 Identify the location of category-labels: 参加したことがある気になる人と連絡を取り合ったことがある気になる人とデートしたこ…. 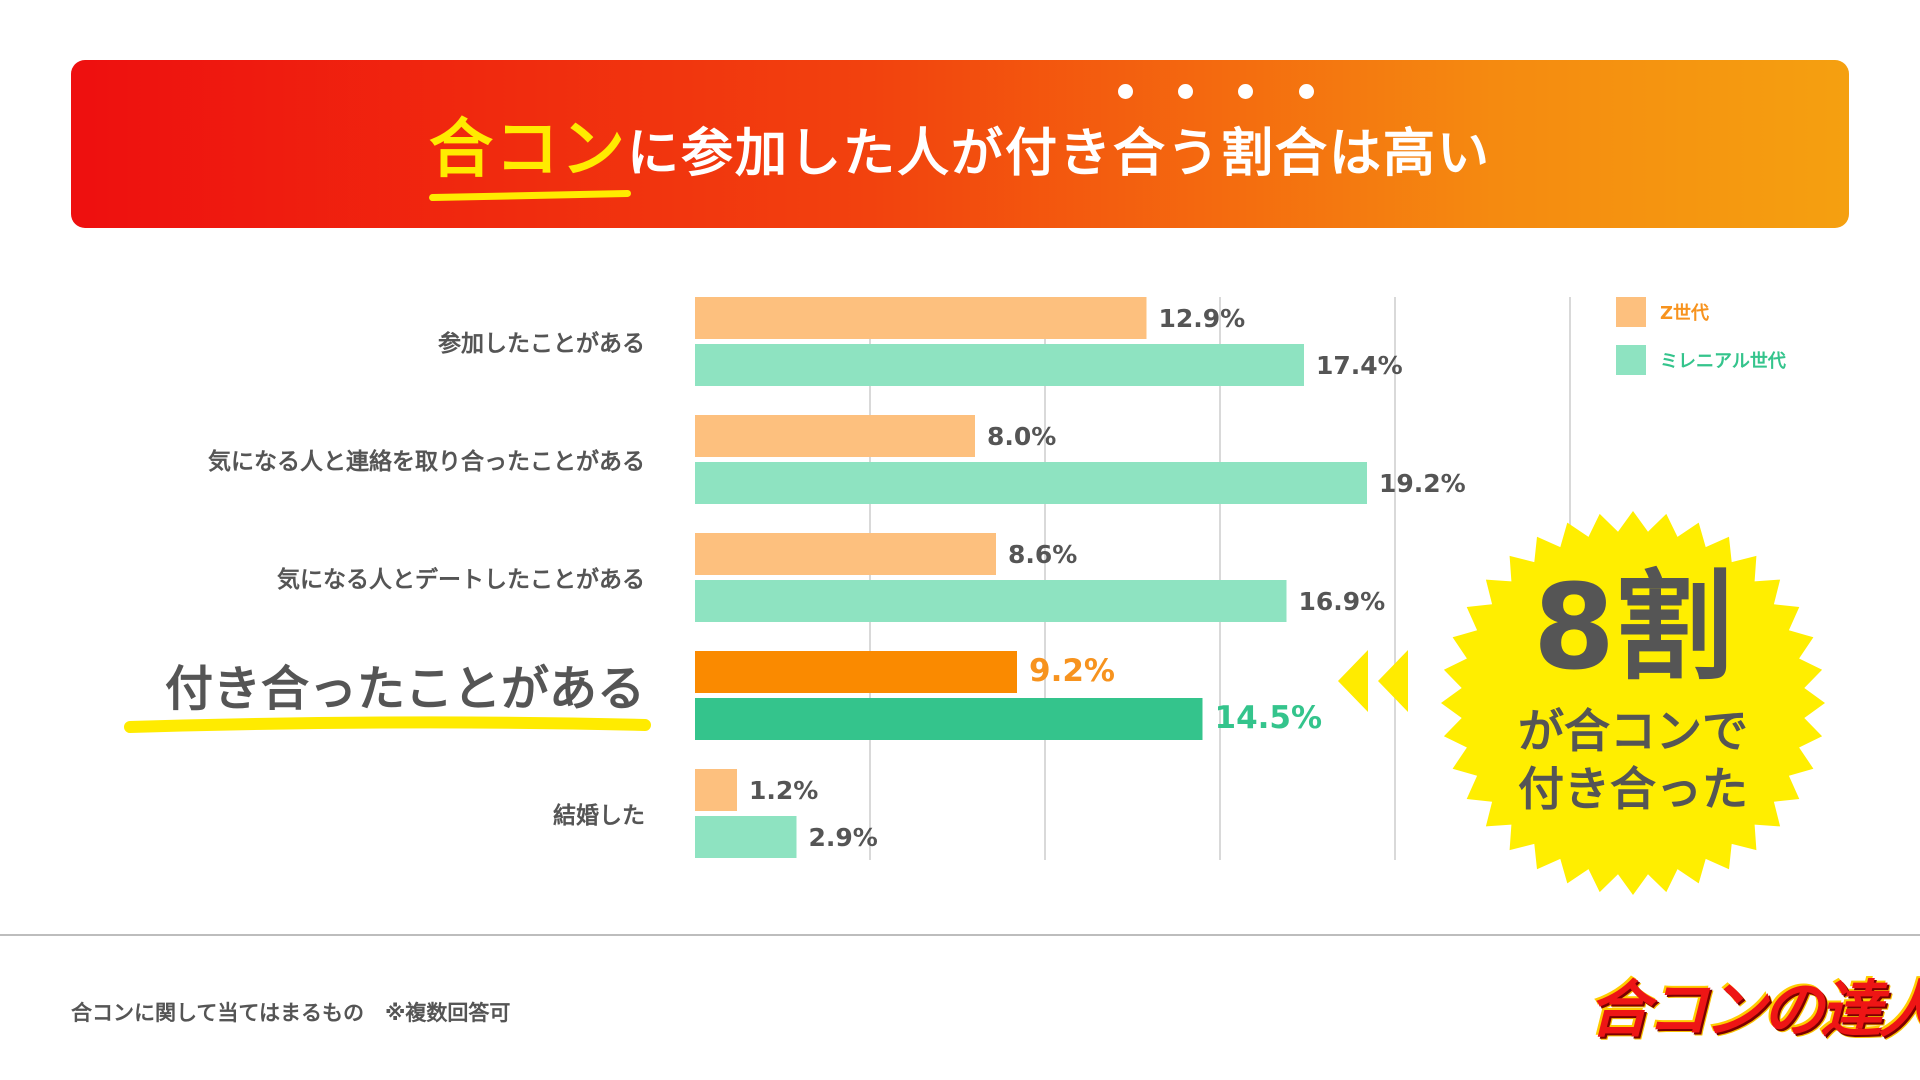
(387, 579).